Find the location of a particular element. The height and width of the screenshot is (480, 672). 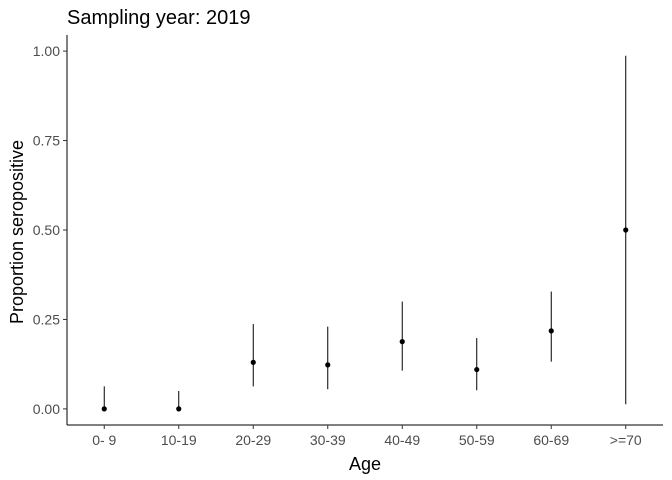

y-axis-title: Proportion seropositive is located at coordinates (17, 232).